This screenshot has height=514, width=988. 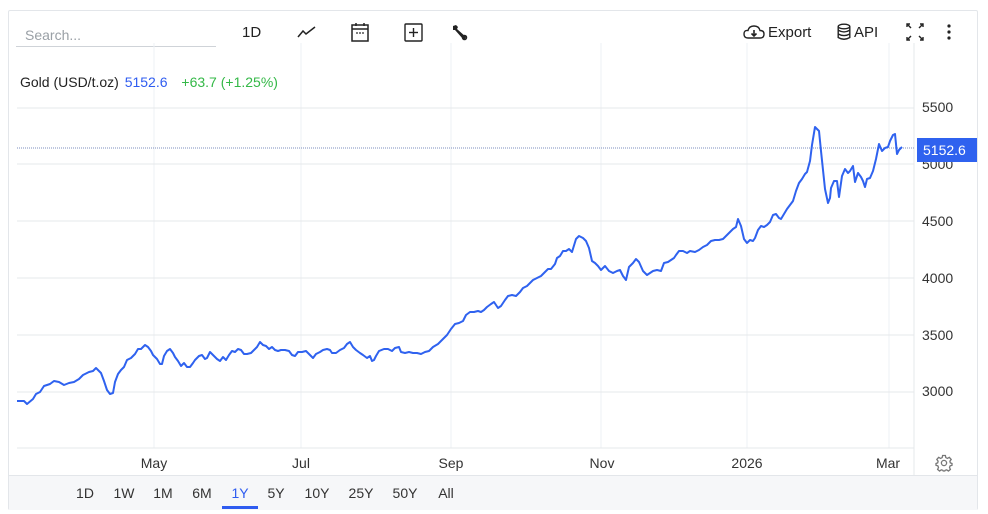 I want to click on interval-button: 1D, so click(x=251, y=32).